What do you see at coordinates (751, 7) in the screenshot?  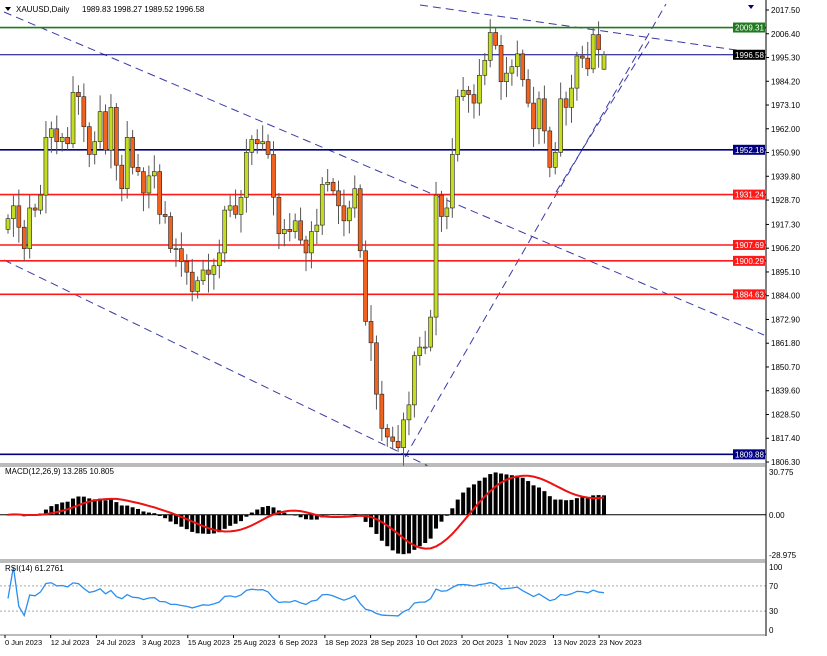 I see `shift-marker-icon` at bounding box center [751, 7].